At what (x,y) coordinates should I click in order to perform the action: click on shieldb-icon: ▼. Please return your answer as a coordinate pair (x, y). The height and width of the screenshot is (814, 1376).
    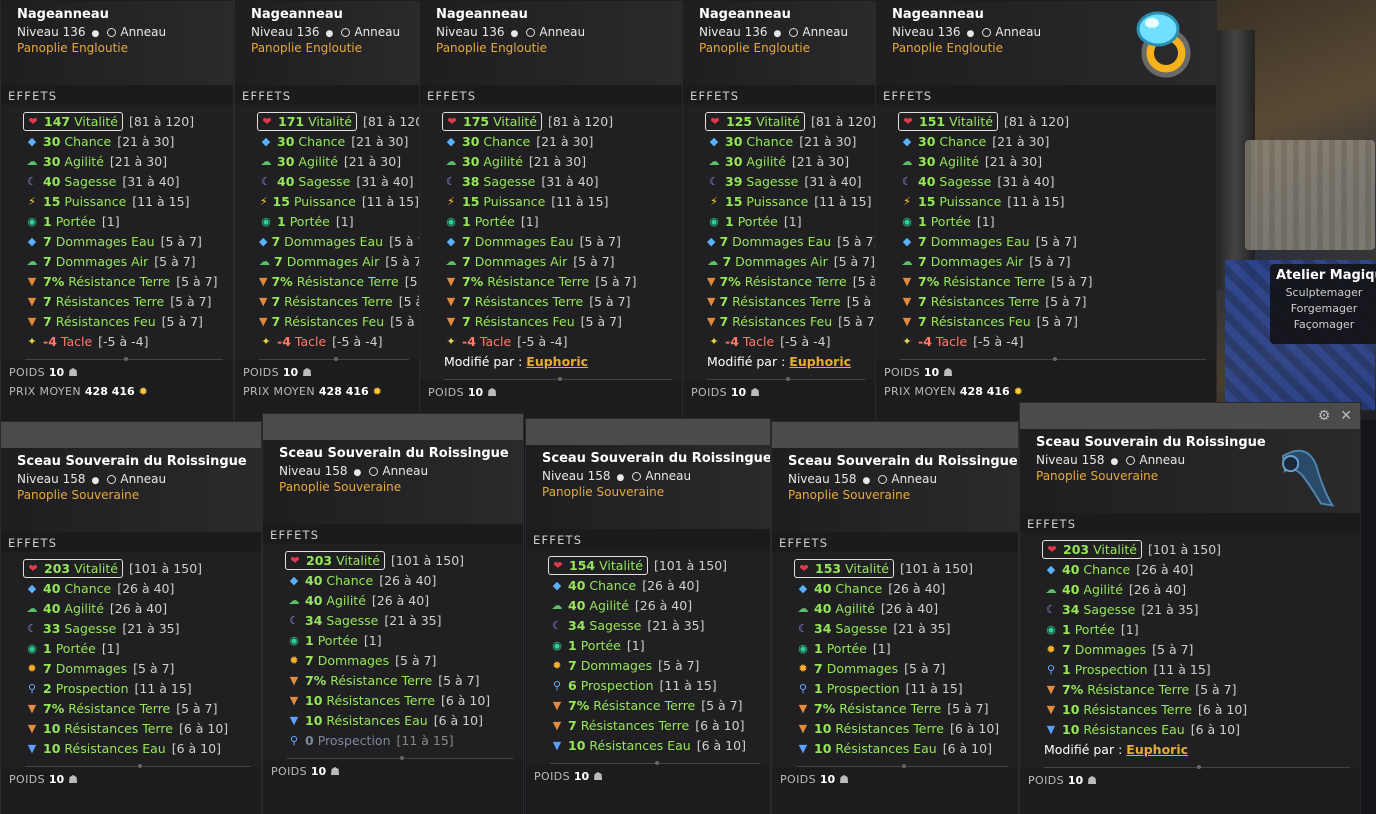
    Looking at the image, I should click on (557, 745).